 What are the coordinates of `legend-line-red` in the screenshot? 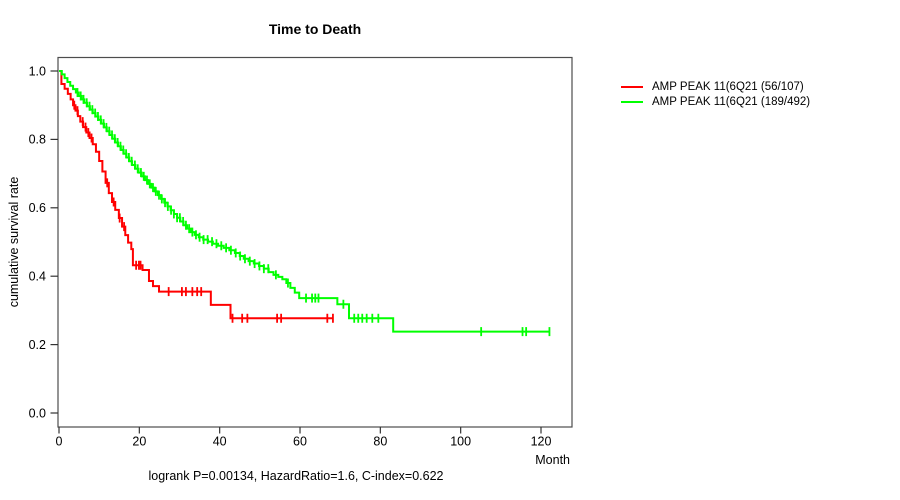 It's located at (632, 86).